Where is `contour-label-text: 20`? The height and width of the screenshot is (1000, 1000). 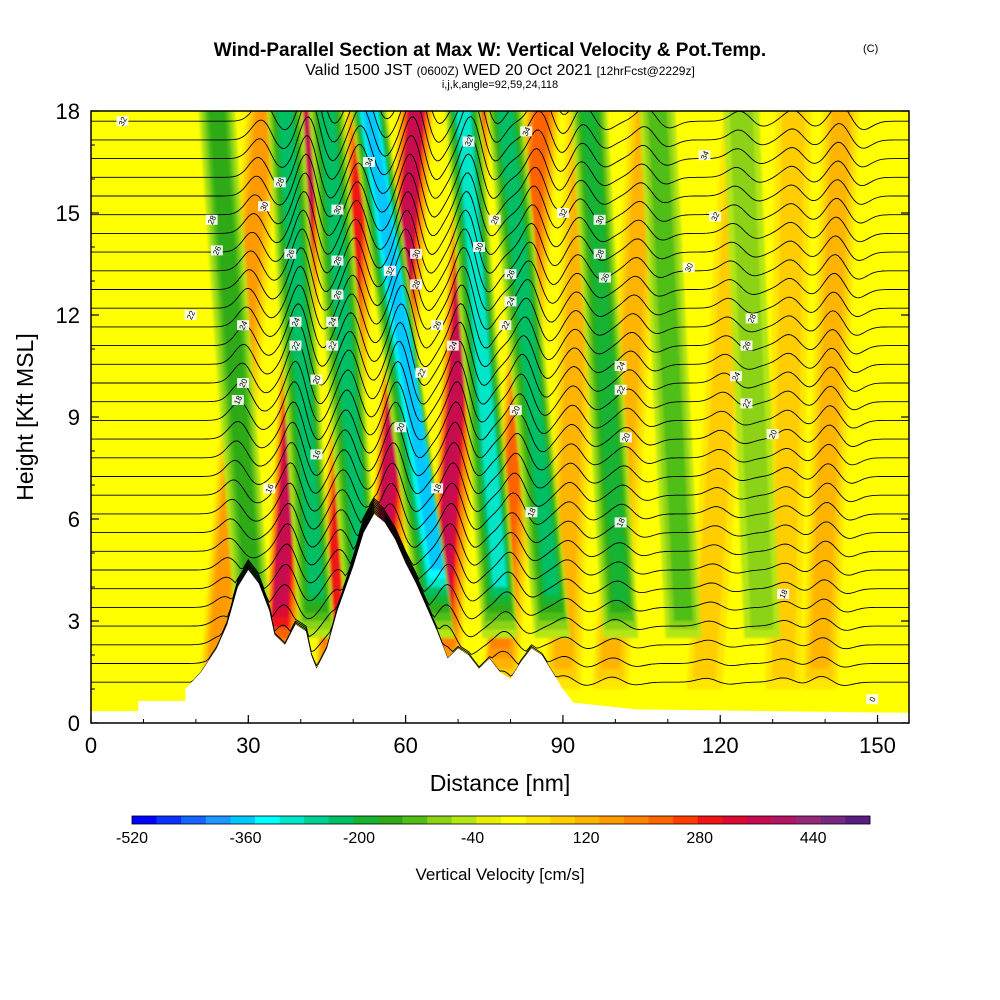
contour-label-text: 20 is located at coordinates (317, 379).